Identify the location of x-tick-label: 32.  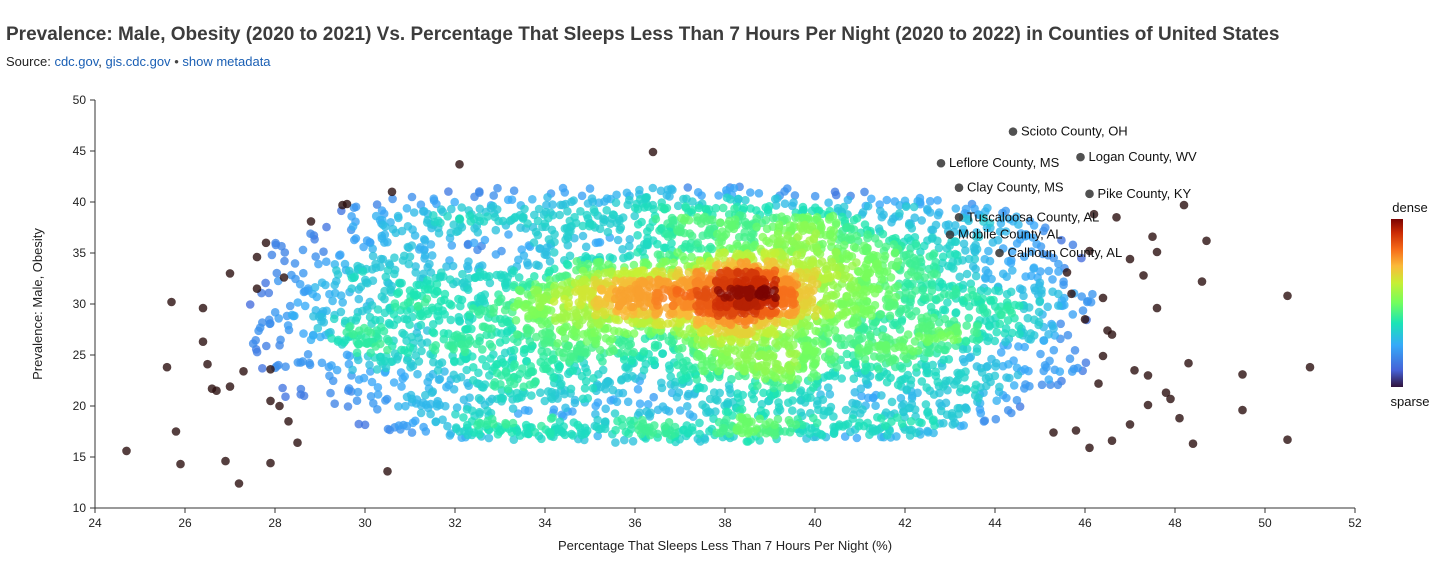
(455, 523).